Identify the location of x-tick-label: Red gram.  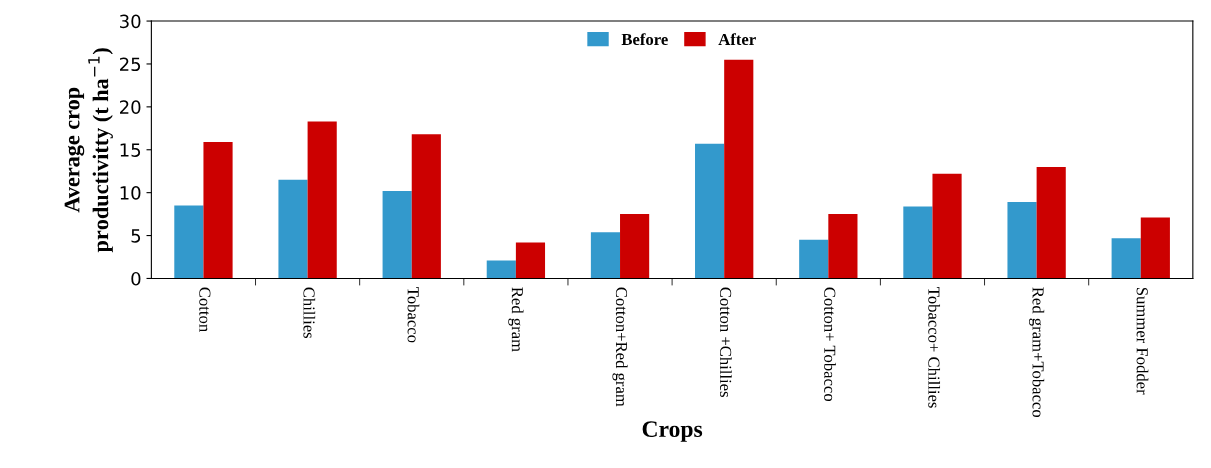
(516, 319).